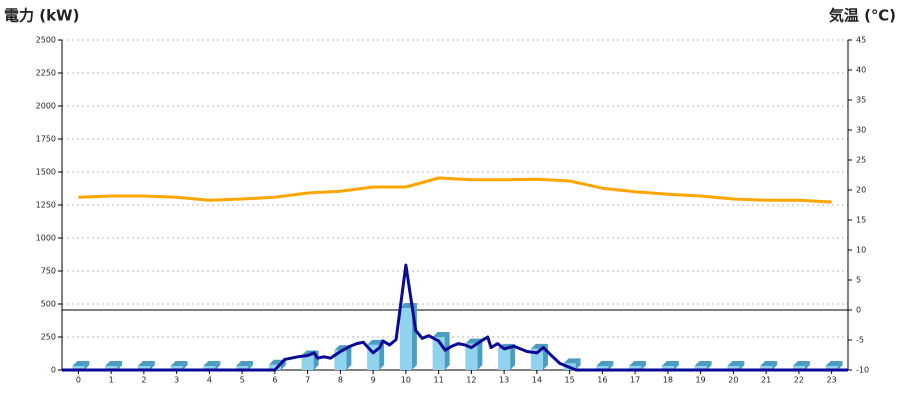  Describe the element at coordinates (861, 130) in the screenshot. I see `y2-tick-label: 30` at that location.